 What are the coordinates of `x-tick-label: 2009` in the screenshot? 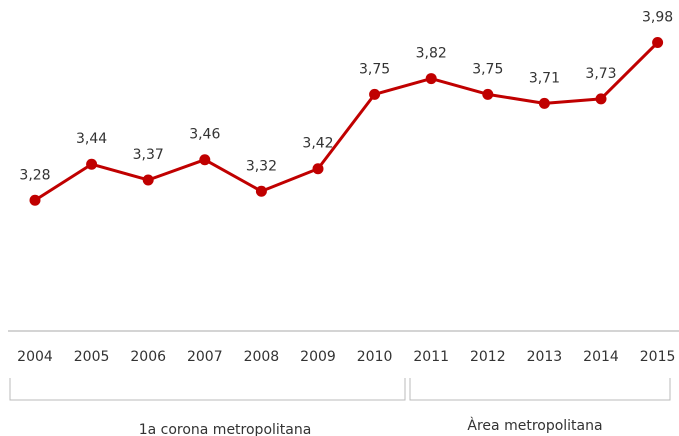 It's located at (318, 357).